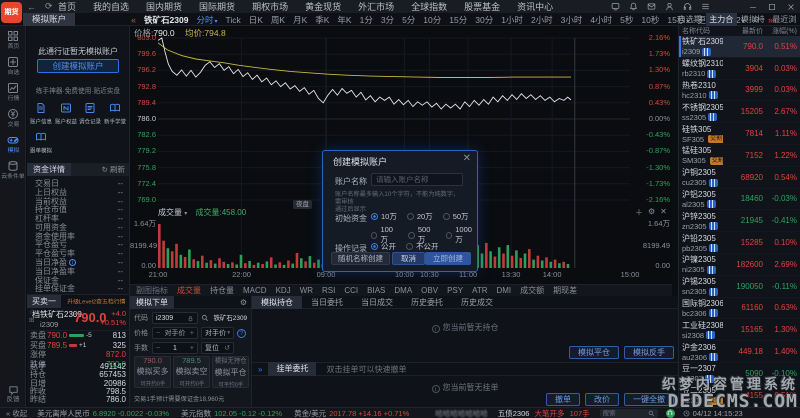  What do you see at coordinates (278, 19) in the screenshot?
I see `period-item: 周K` at bounding box center [278, 19].